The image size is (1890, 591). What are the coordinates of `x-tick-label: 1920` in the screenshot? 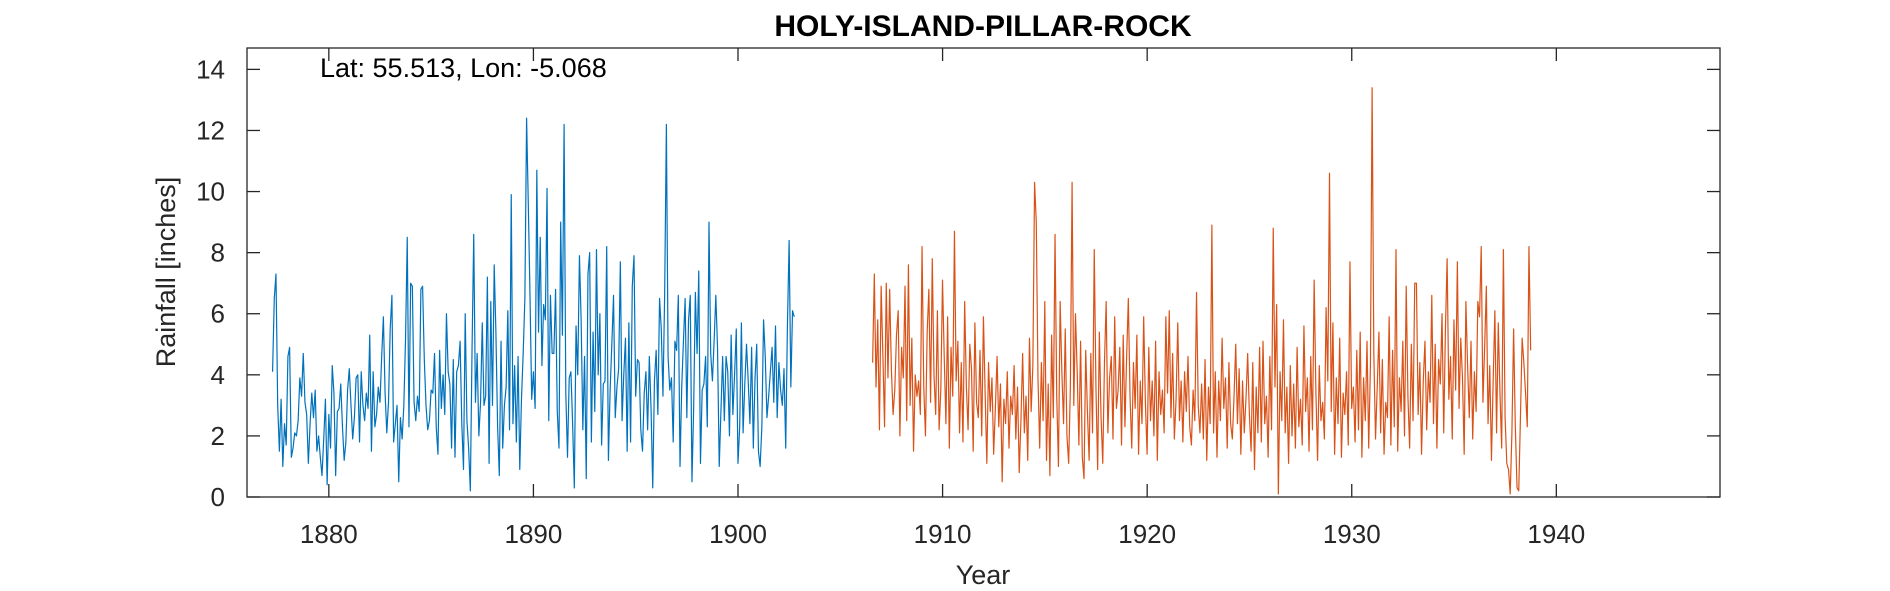 It's located at (1147, 534).